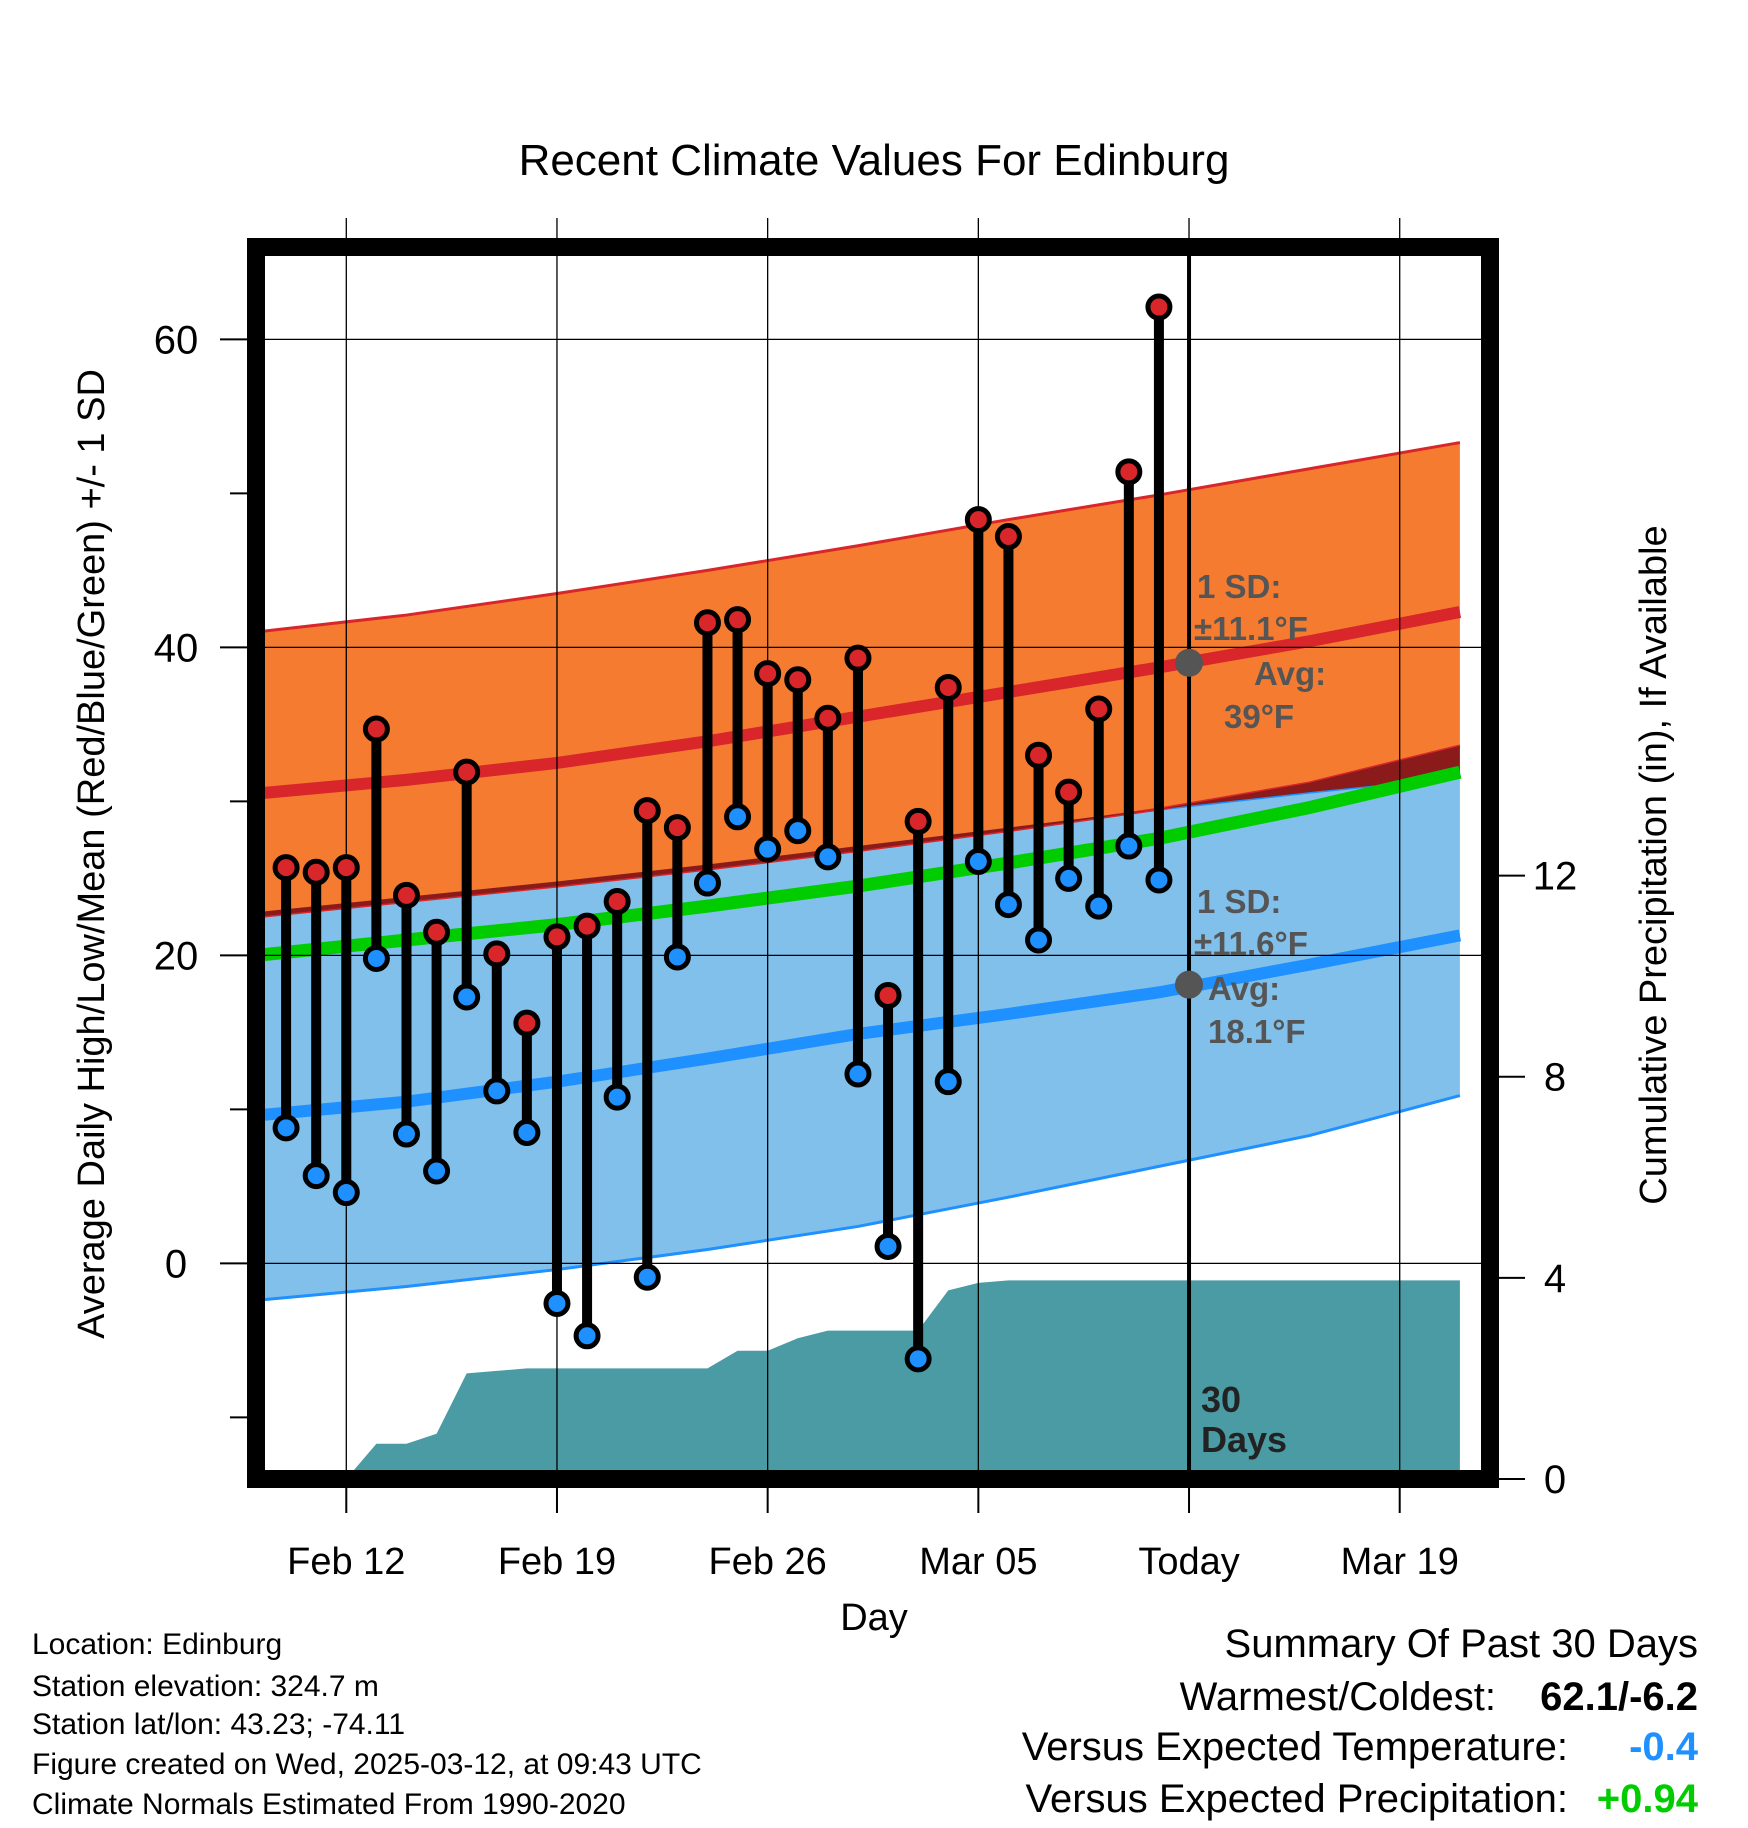 The width and height of the screenshot is (1748, 1828). What do you see at coordinates (205, 1686) in the screenshot?
I see `footer-elevation: Station elevation: 324.7 m` at bounding box center [205, 1686].